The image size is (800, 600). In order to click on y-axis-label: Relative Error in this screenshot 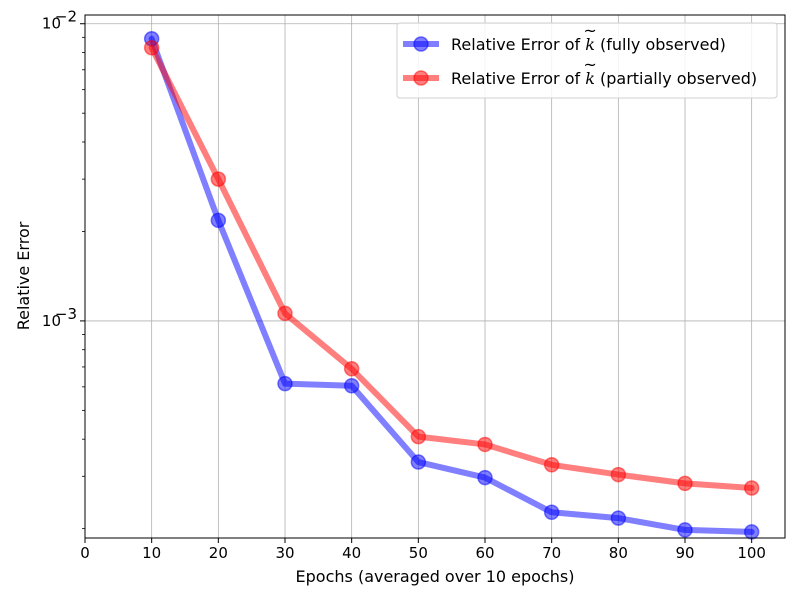, I will do `click(23, 275)`.